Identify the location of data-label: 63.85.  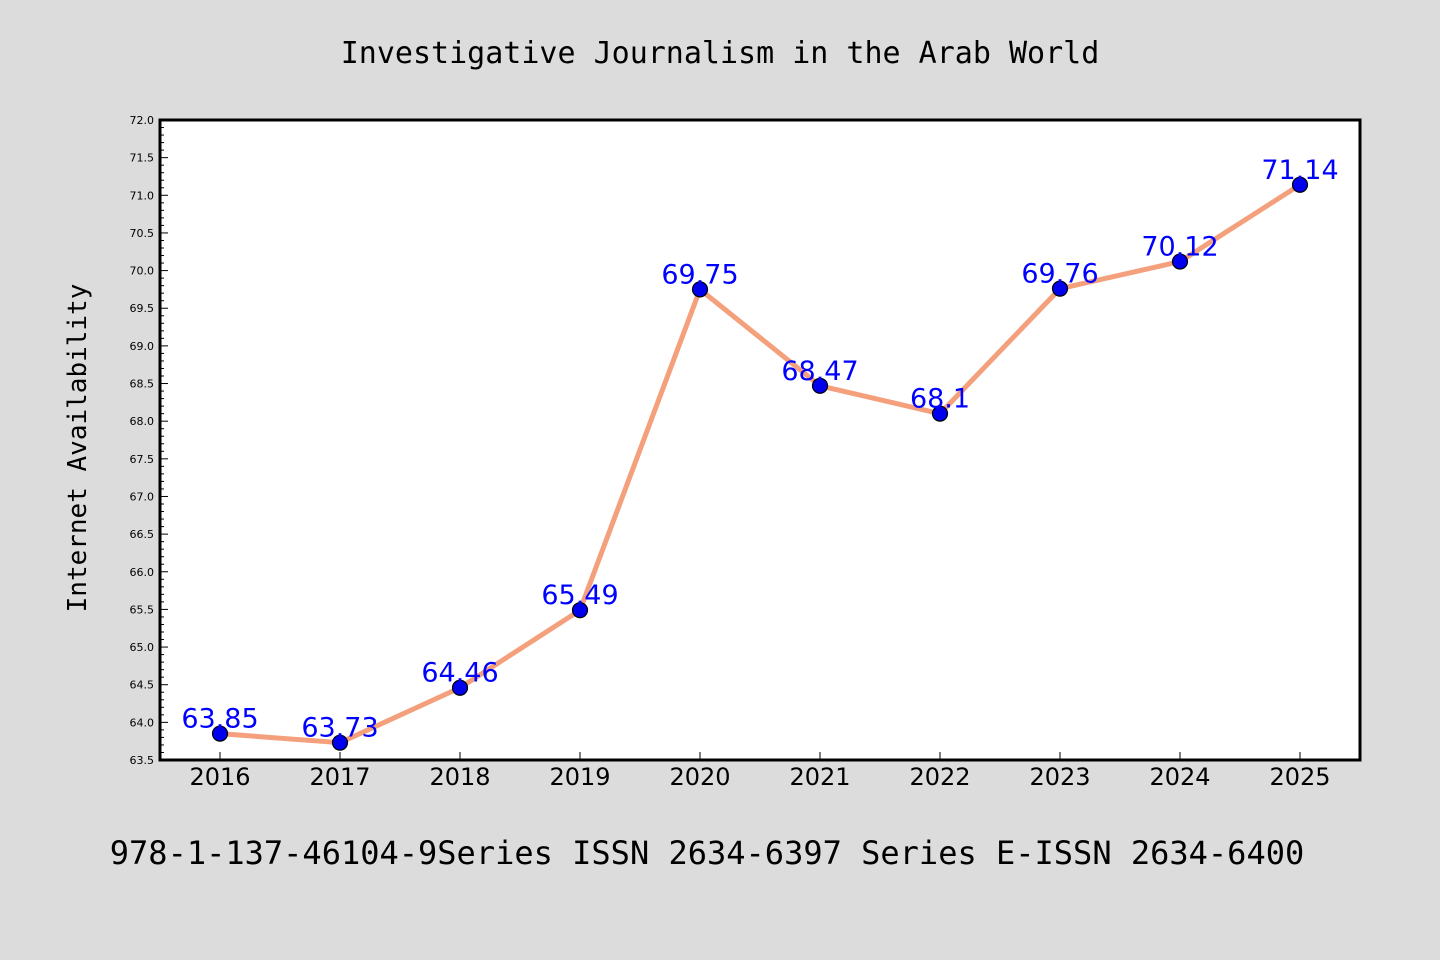
(219, 719).